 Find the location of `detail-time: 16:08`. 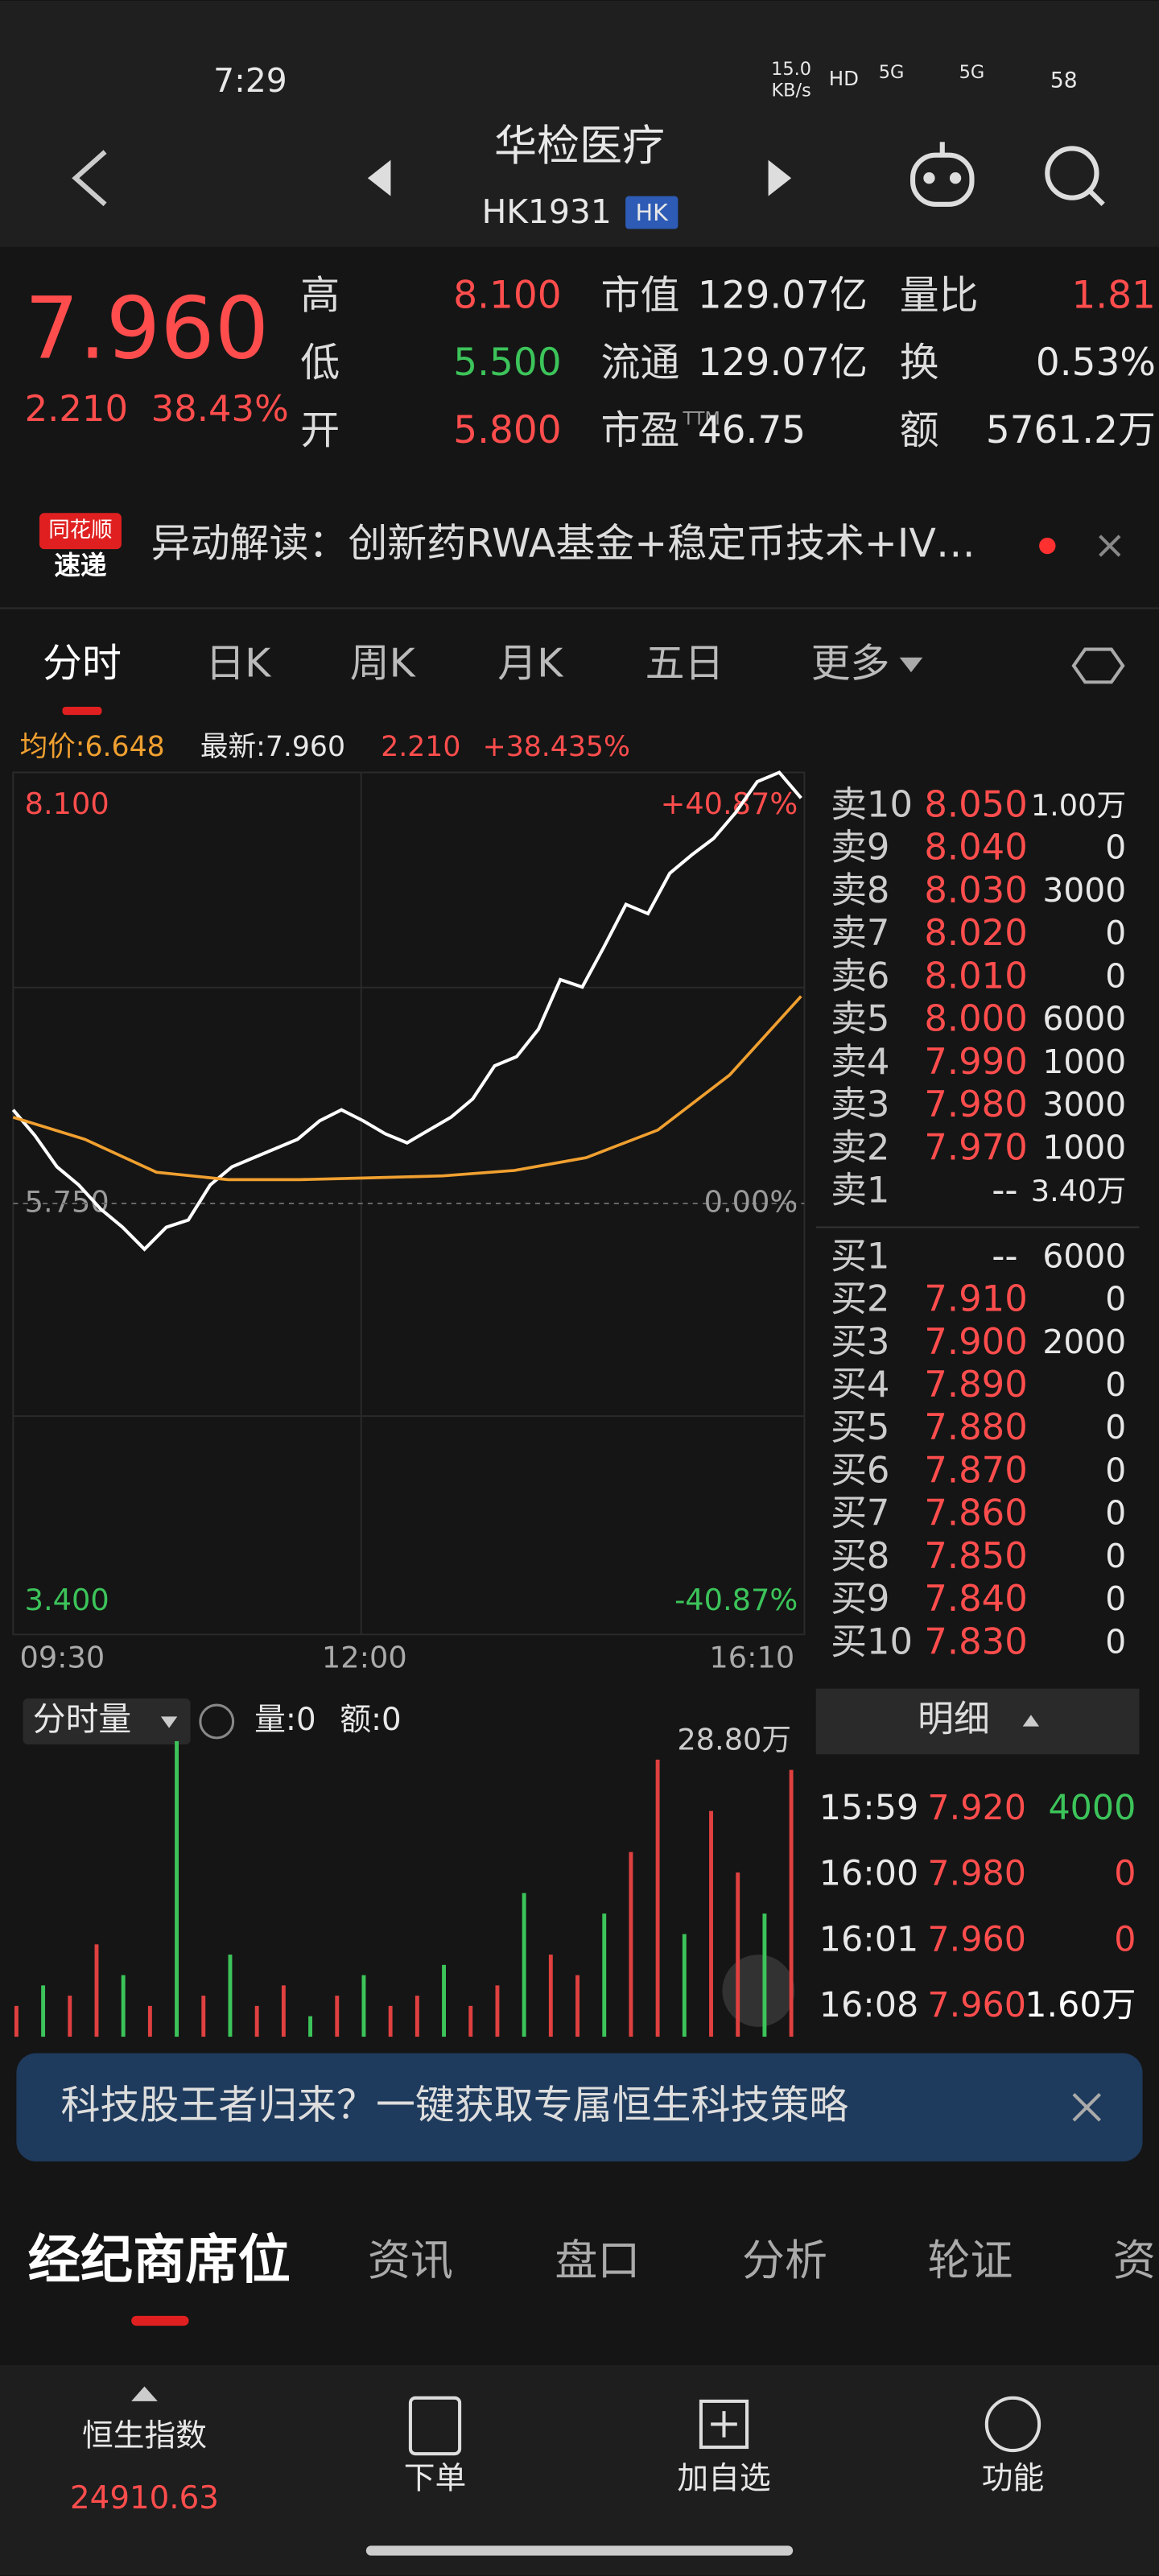

detail-time: 16:08 is located at coordinates (868, 2005).